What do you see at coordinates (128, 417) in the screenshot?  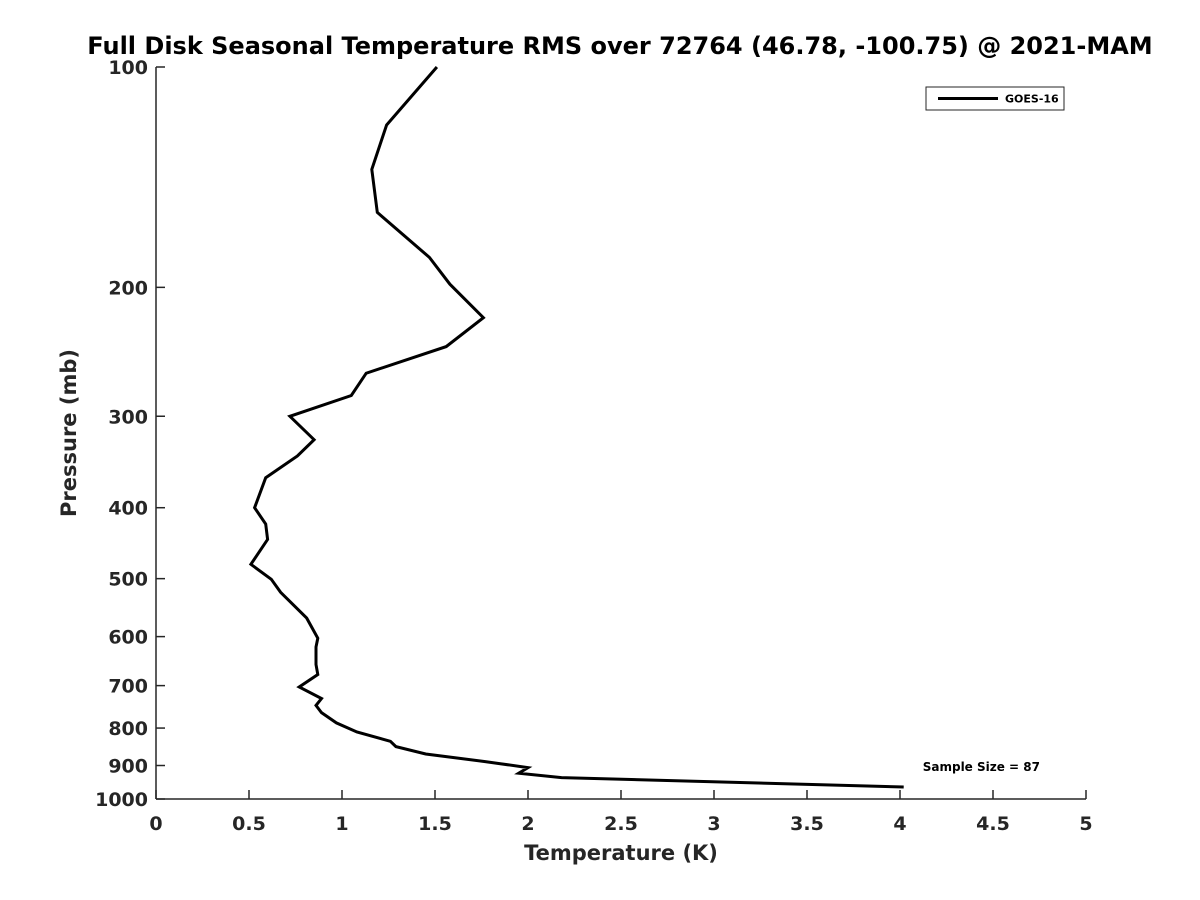 I see `y-tick-label: 300` at bounding box center [128, 417].